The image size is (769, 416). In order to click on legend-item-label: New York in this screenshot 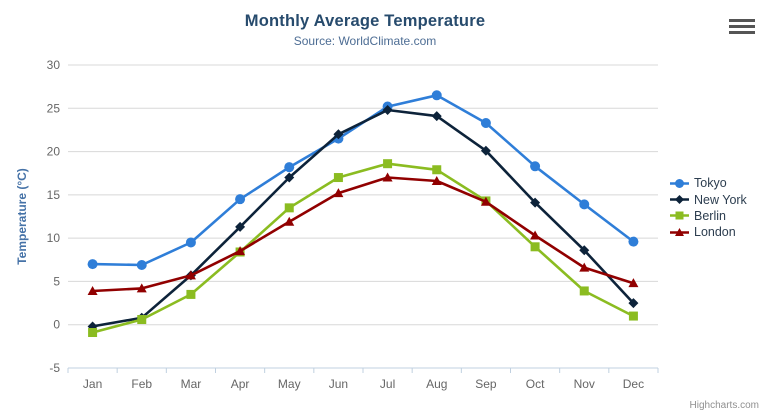, I will do `click(720, 199)`.